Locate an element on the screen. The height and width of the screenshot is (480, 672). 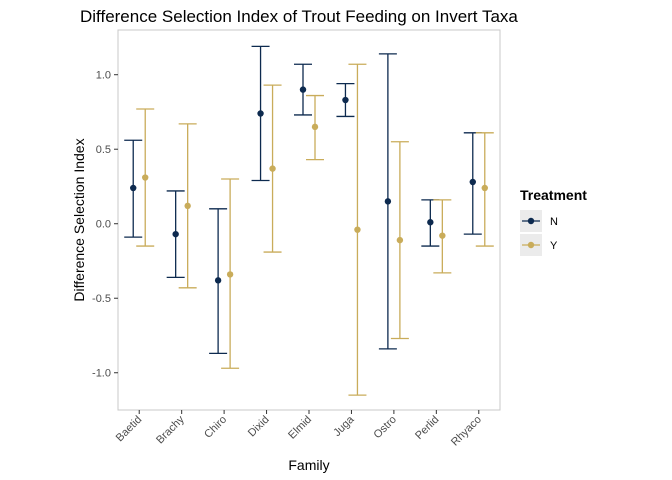
legend-label: N is located at coordinates (554, 222).